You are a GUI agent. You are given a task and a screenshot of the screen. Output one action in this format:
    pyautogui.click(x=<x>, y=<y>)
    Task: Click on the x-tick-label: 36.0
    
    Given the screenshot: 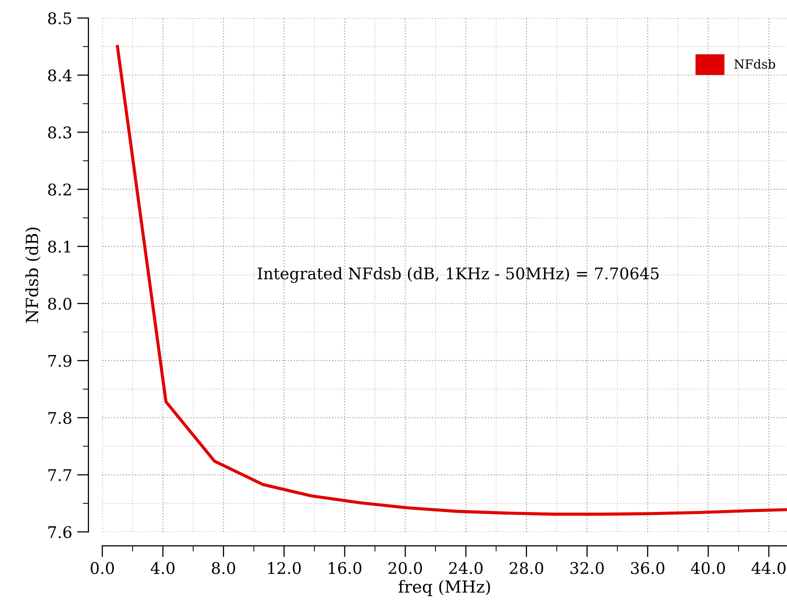 What is the action you would take?
    pyautogui.click(x=647, y=568)
    